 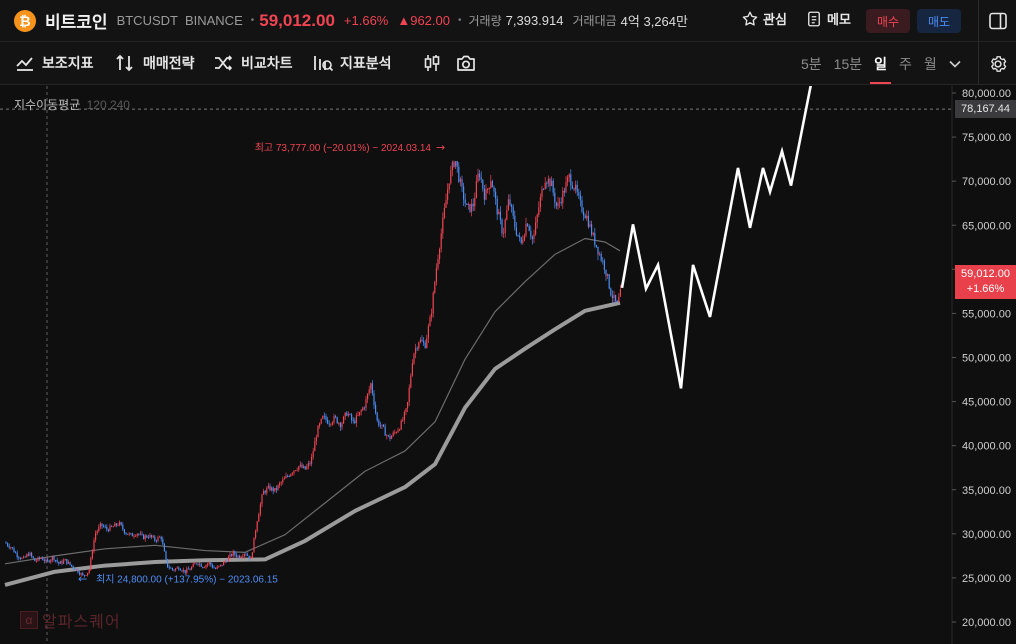 I want to click on star-icon, so click(x=750, y=18).